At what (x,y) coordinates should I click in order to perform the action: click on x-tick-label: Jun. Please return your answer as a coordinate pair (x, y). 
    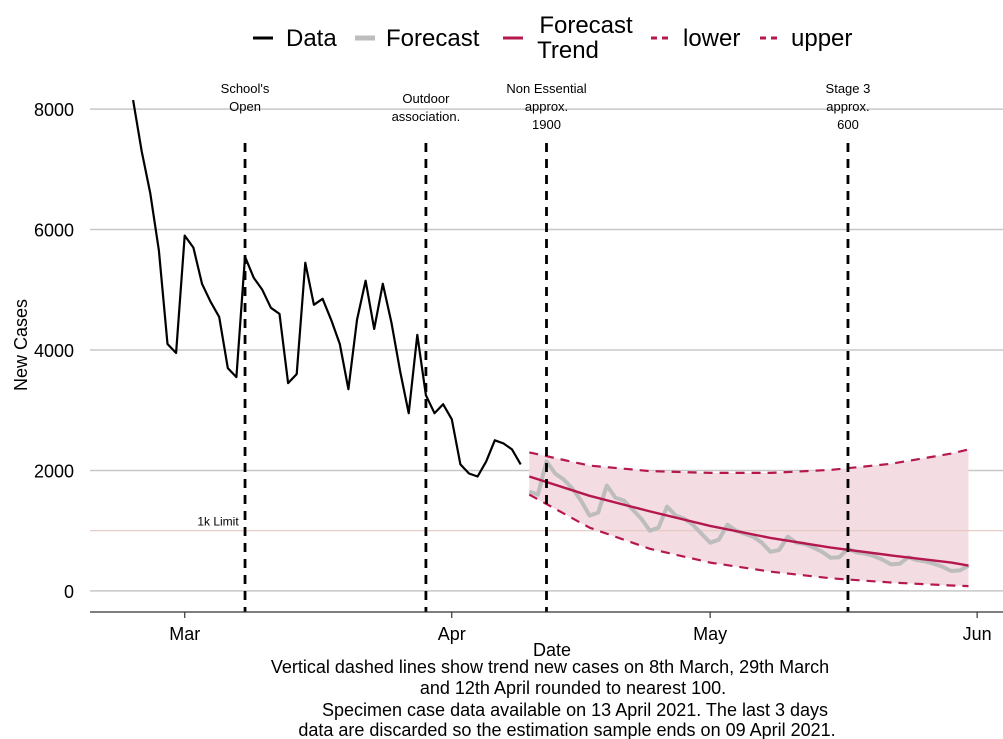
    Looking at the image, I should click on (977, 634).